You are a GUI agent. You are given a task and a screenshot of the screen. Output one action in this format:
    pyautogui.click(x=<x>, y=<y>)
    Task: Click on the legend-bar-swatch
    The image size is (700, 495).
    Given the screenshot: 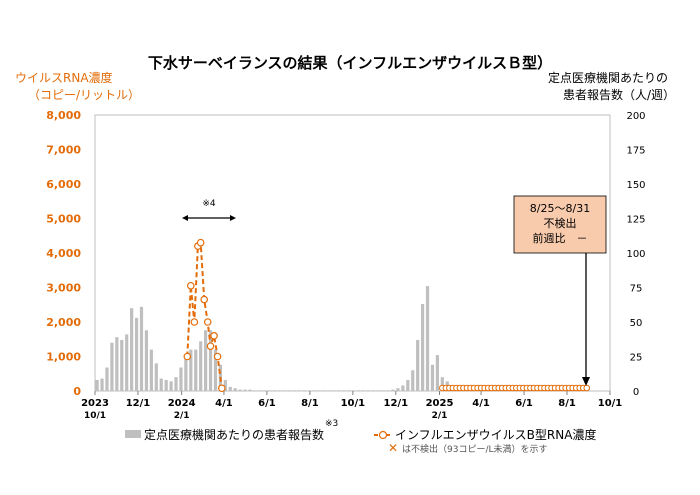 What is the action you would take?
    pyautogui.click(x=133, y=434)
    